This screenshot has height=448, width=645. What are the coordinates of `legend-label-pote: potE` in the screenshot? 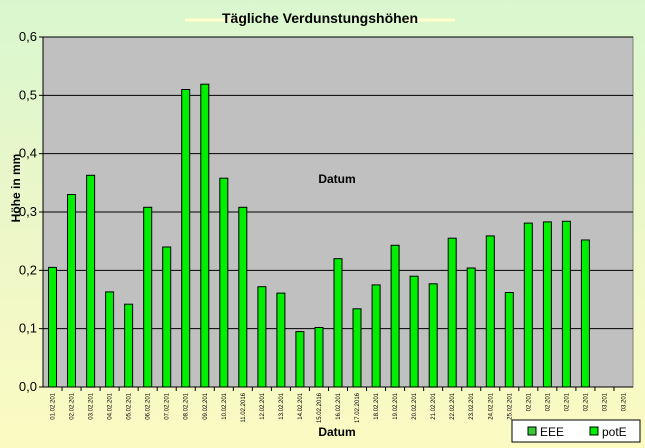 It's located at (614, 432).